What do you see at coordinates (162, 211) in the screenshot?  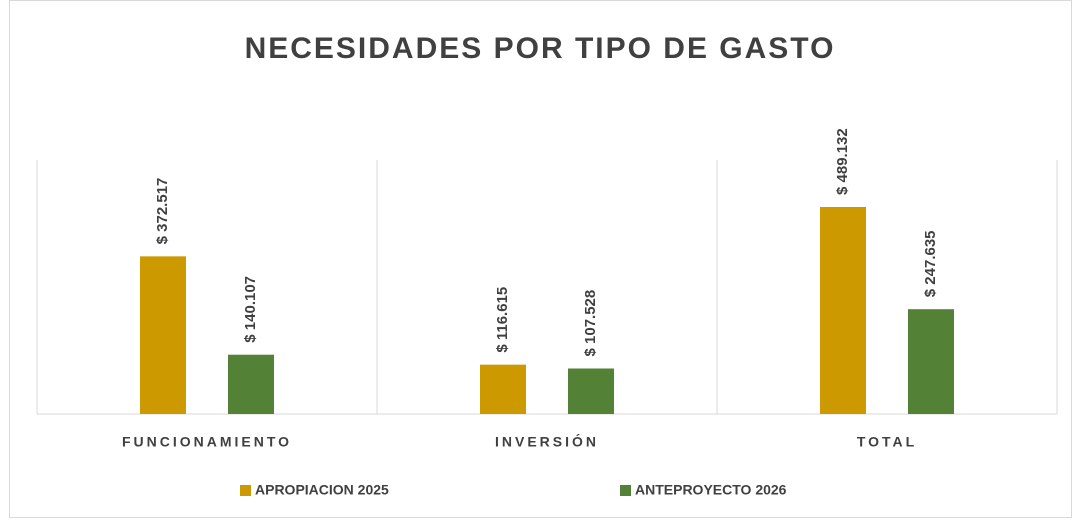 I see `data-label: $ 372.517` at bounding box center [162, 211].